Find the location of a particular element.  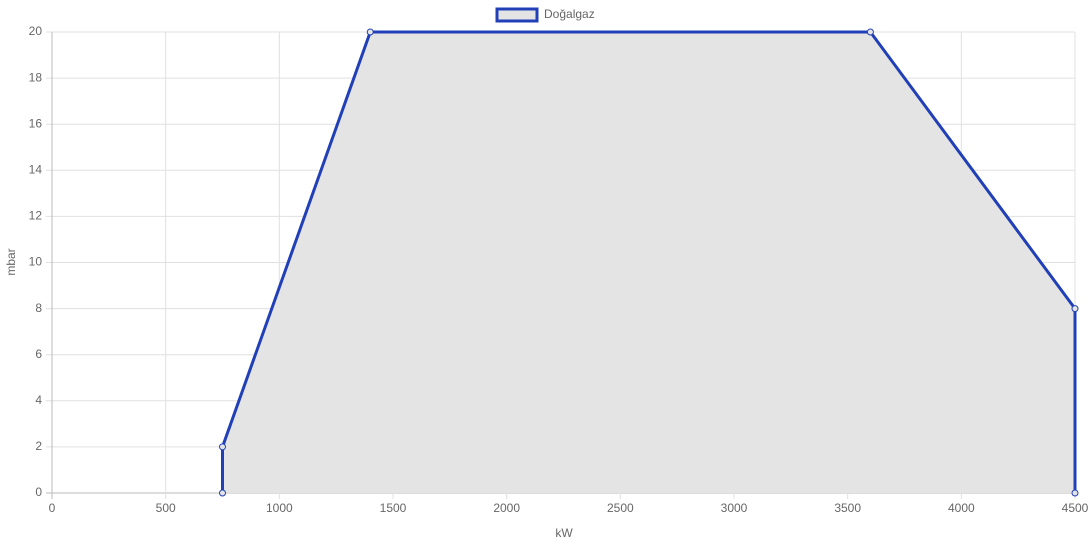

x-tick-label: 0 is located at coordinates (52, 508).